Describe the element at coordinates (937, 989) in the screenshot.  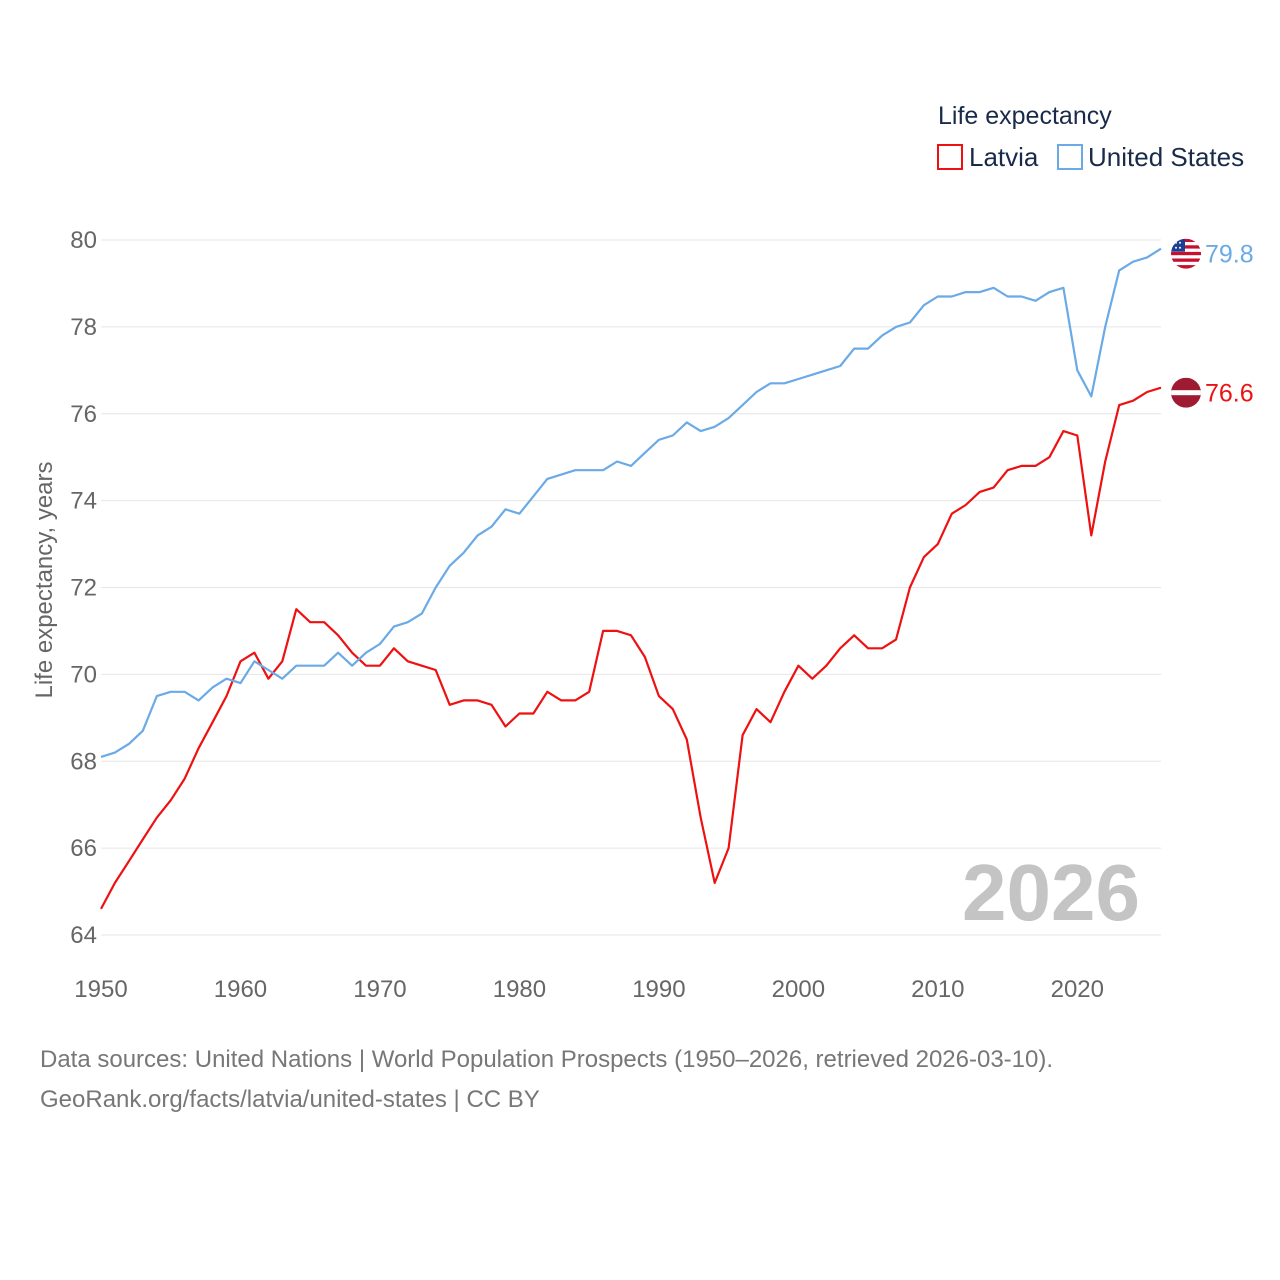
I see `x-tick-label: 2010` at that location.